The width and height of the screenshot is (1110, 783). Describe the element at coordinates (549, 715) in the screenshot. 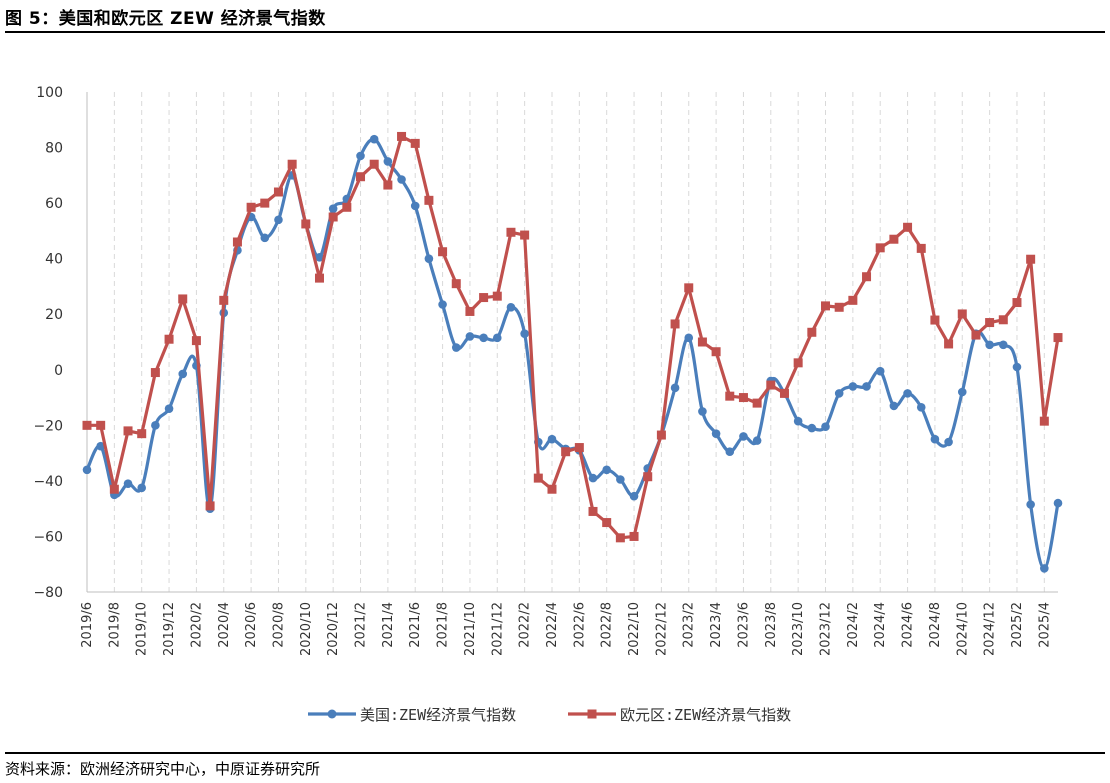

I see `legend: 美国:ZEW经济景气指数 欧元区:ZEW经济景气指数` at that location.